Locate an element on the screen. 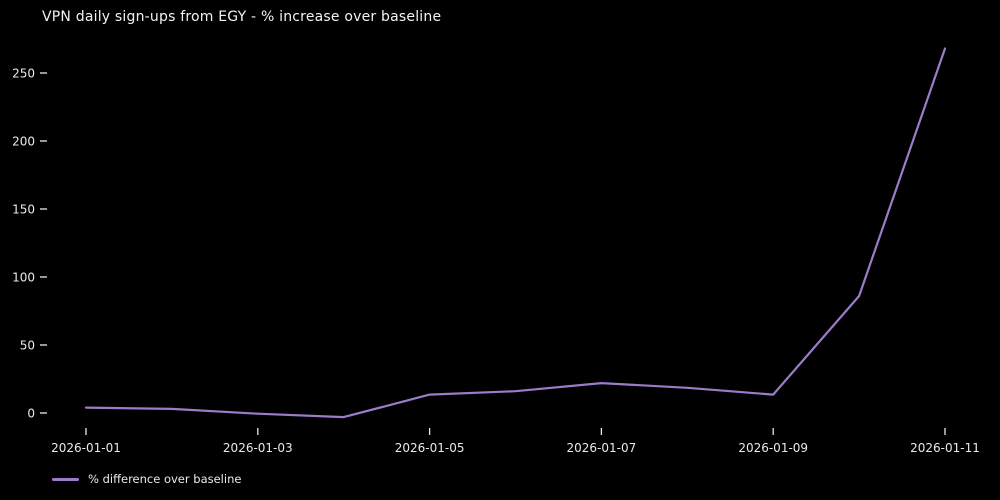  y-axis-tick-label: 50 is located at coordinates (27, 346).